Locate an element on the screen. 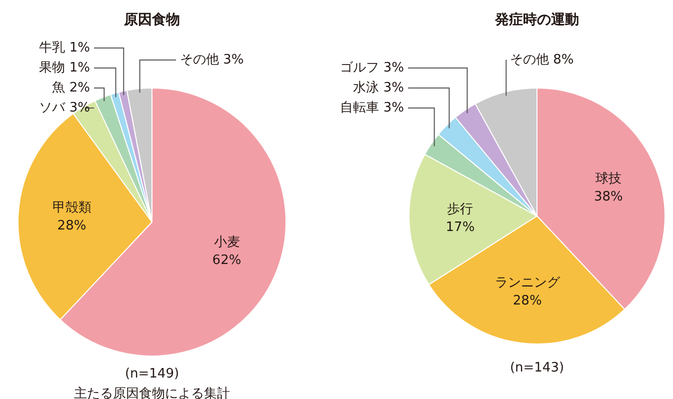 This screenshot has width=673, height=399. slice-label: 牛乳 1% is located at coordinates (64, 48).